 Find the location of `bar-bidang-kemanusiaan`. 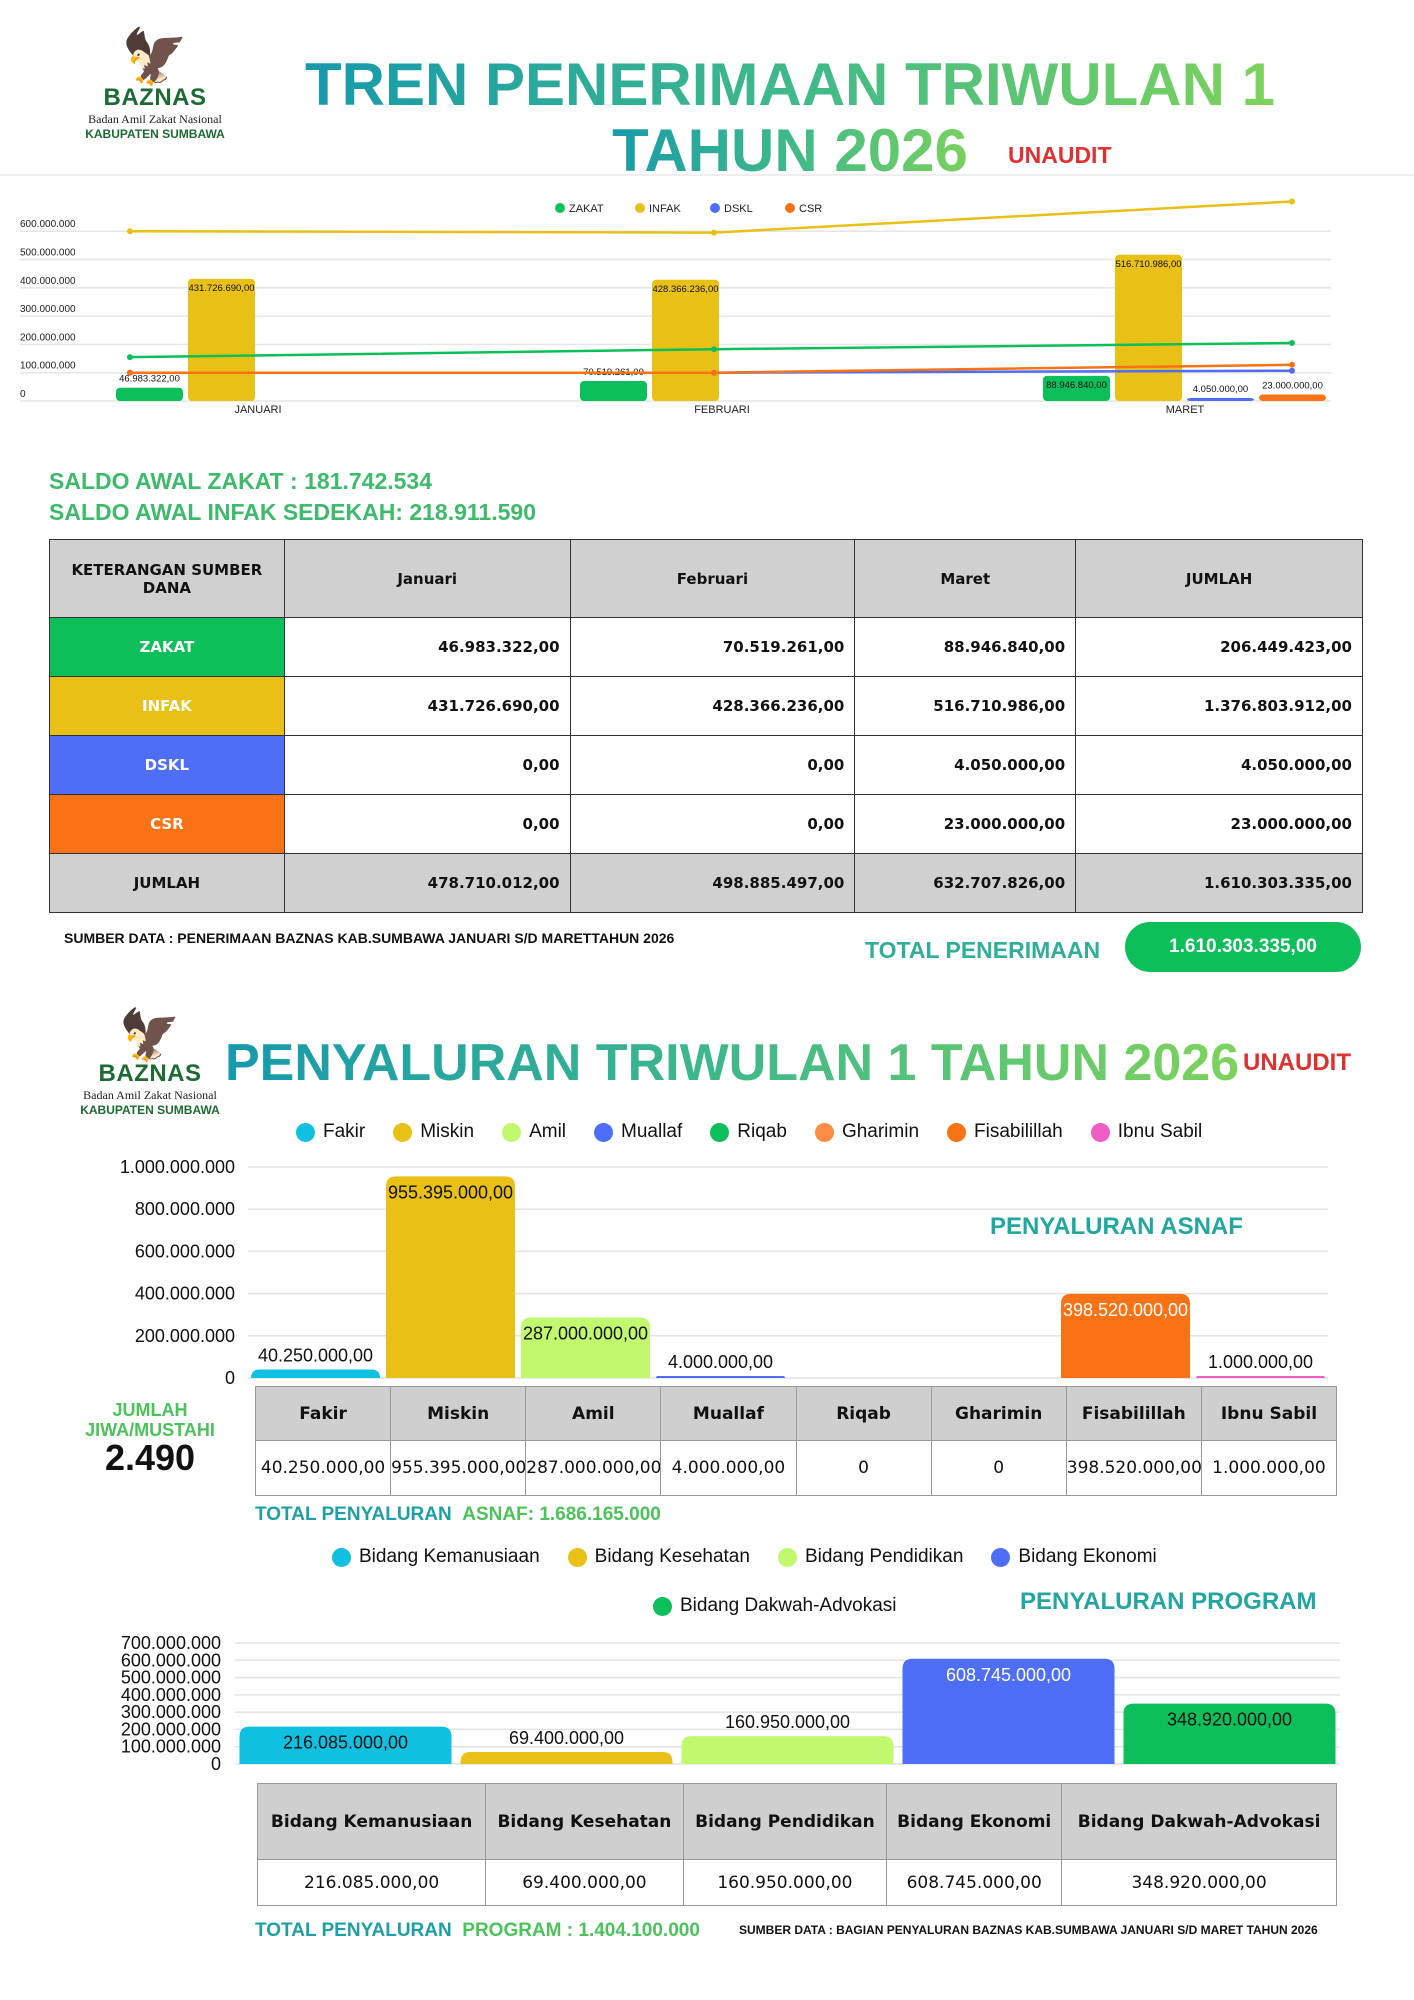

bar-bidang-kemanusiaan is located at coordinates (345, 1745).